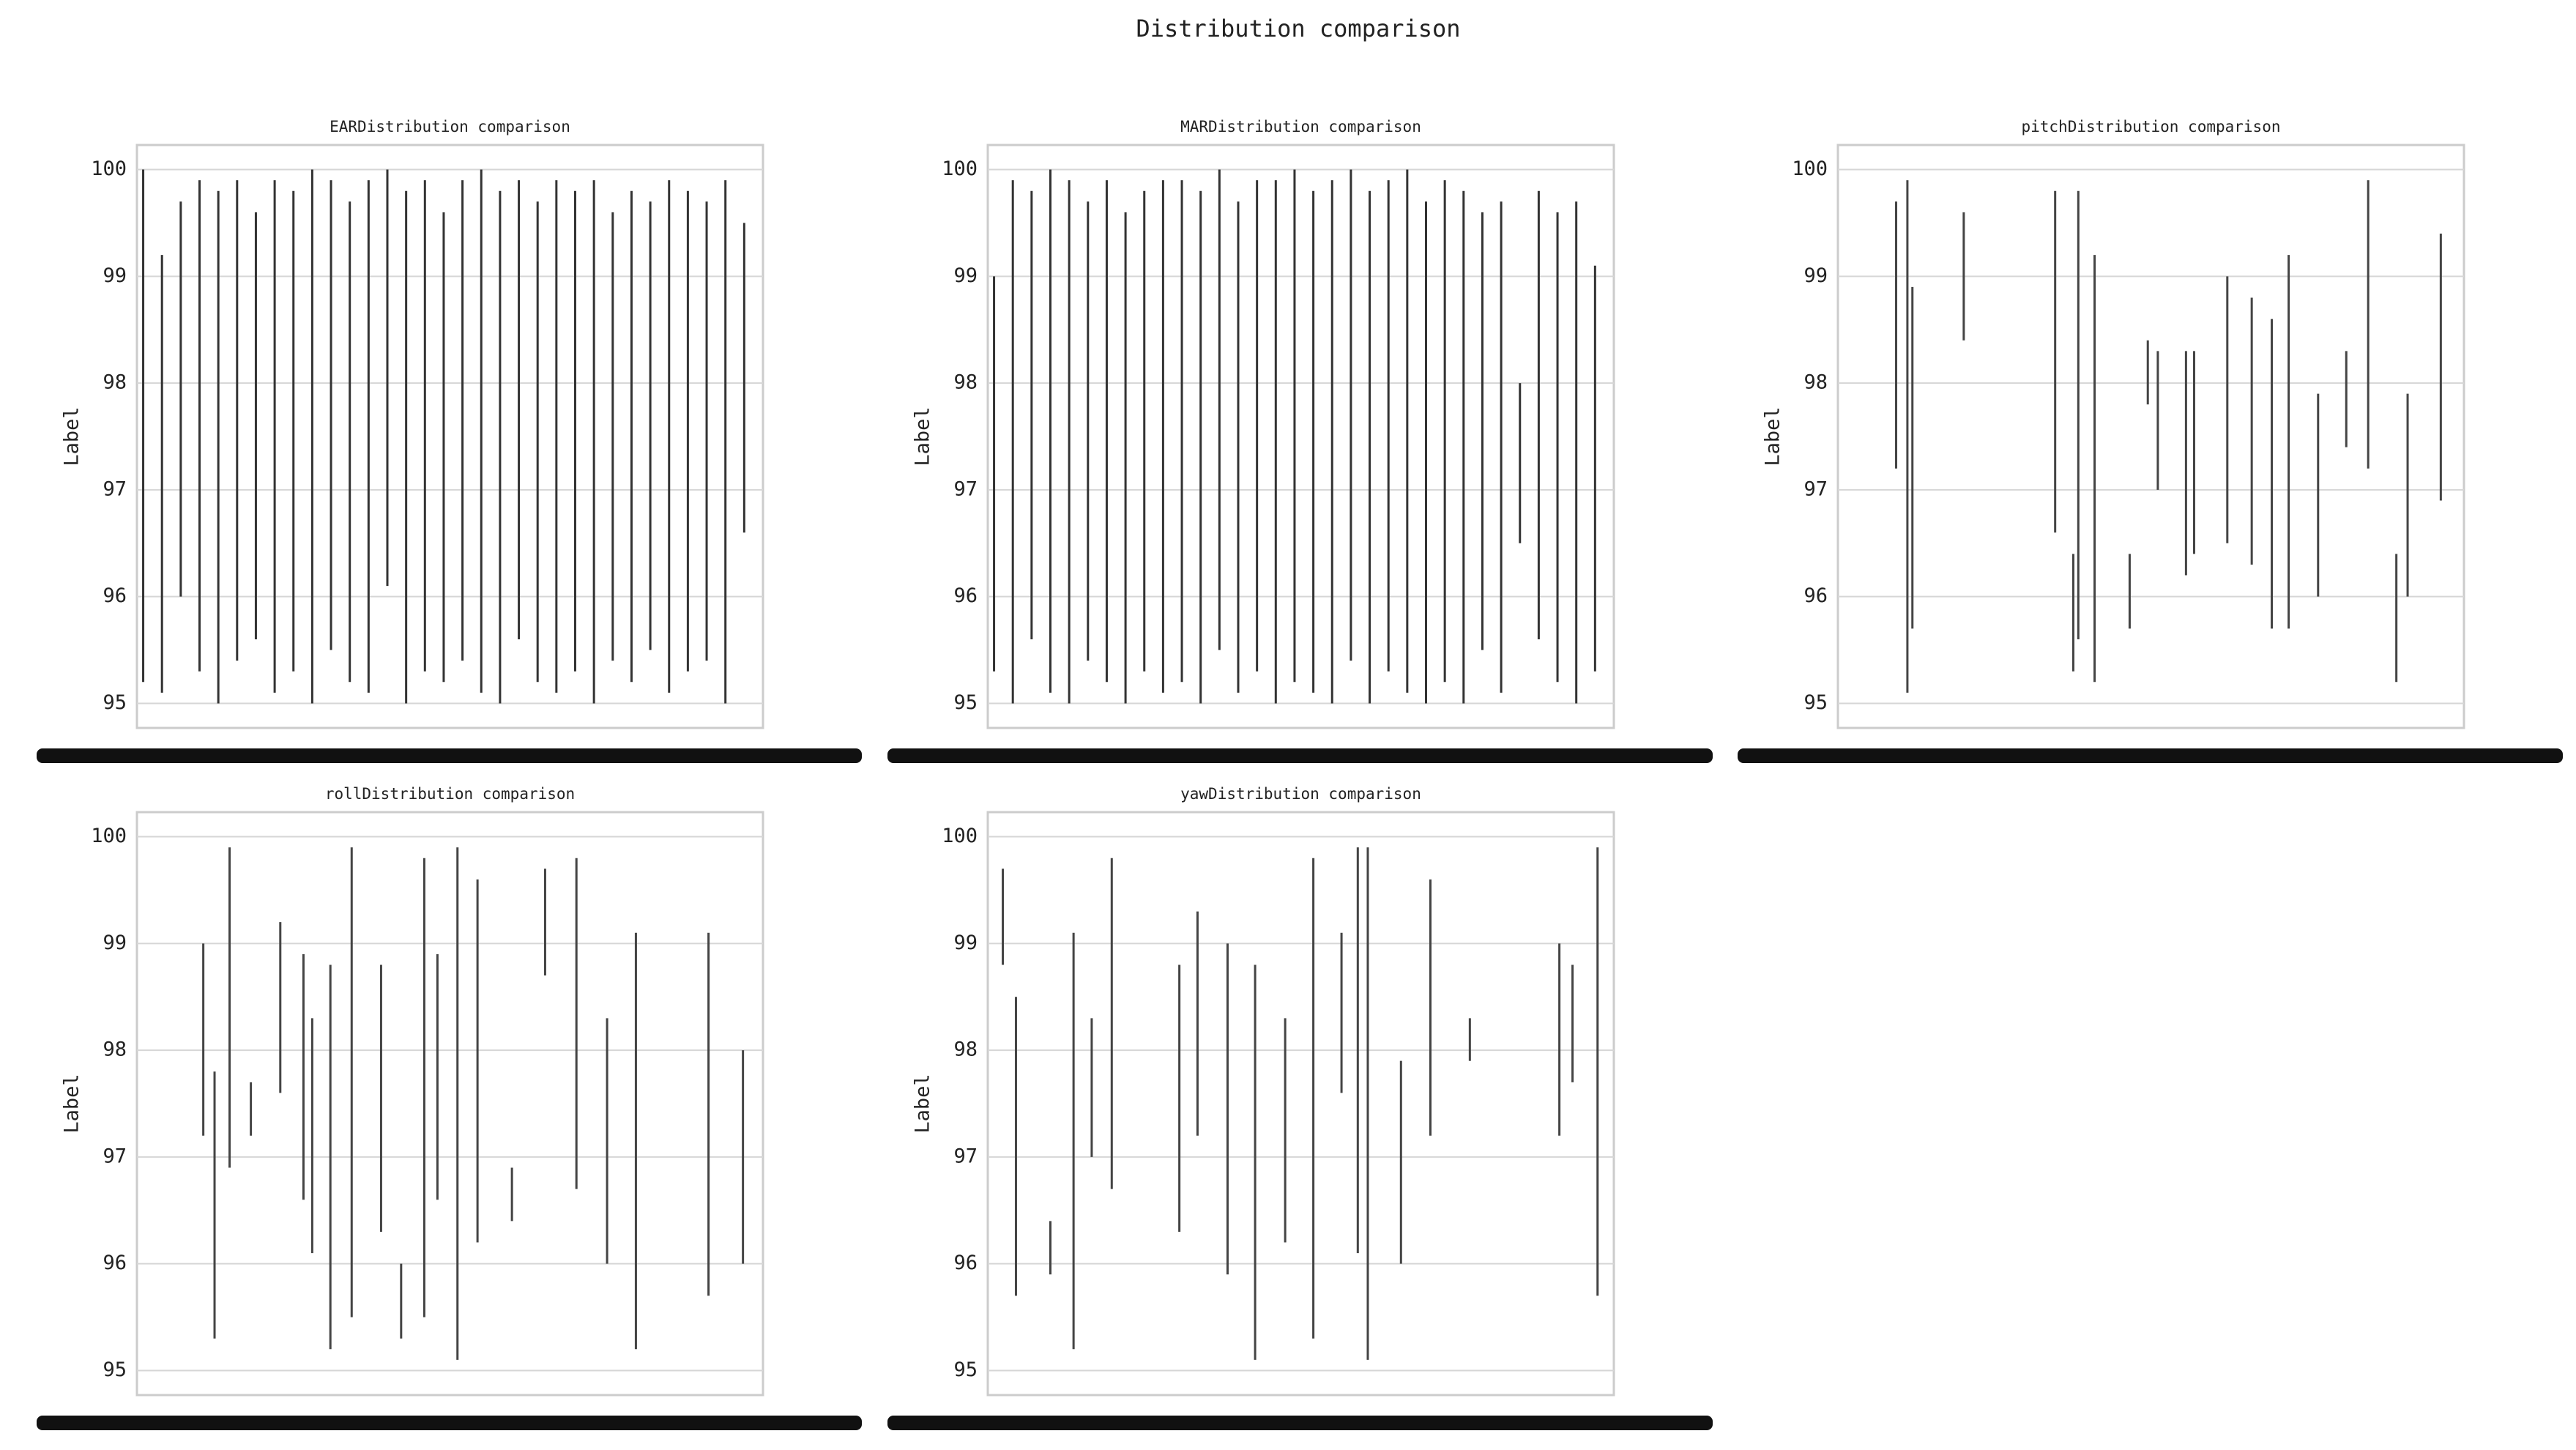 The image size is (2576, 1450). What do you see at coordinates (450, 794) in the screenshot?
I see `subplot-title: rollDistribution comparison` at bounding box center [450, 794].